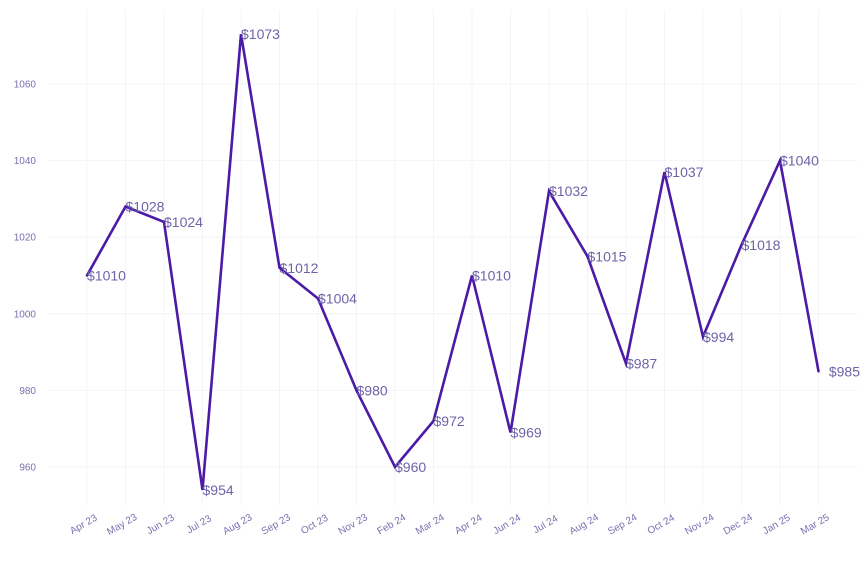 The image size is (868, 565). What do you see at coordinates (526, 433) in the screenshot?
I see `data-label: $969` at bounding box center [526, 433].